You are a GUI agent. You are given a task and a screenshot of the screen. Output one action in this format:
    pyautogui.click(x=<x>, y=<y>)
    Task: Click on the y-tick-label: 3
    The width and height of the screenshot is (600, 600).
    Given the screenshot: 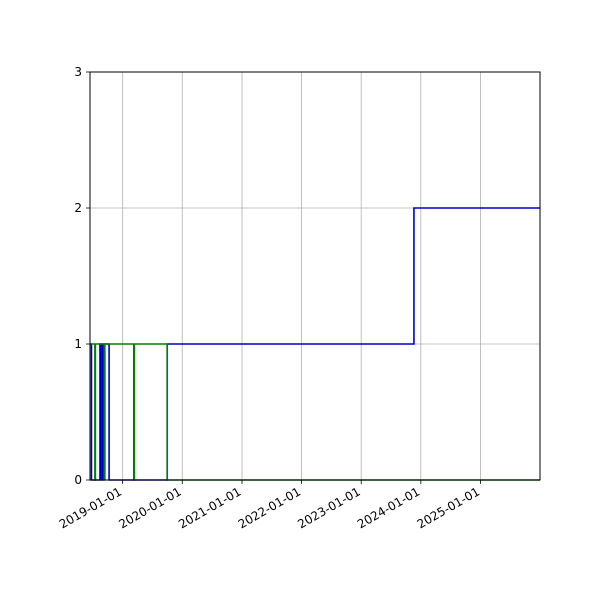 What is the action you would take?
    pyautogui.click(x=78, y=72)
    